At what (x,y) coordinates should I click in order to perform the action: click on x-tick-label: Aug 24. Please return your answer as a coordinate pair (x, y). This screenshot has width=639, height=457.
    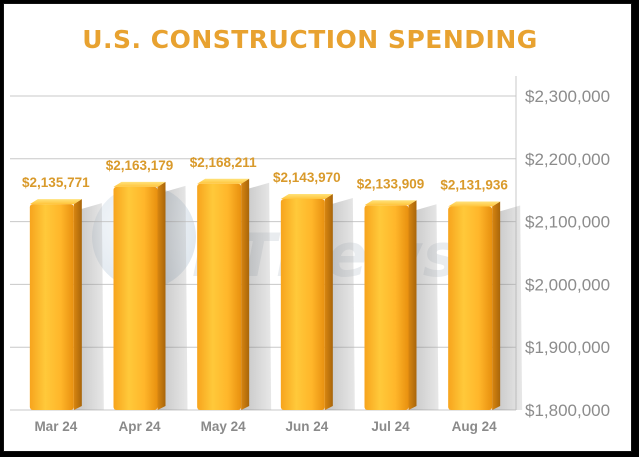
    Looking at the image, I should click on (475, 426).